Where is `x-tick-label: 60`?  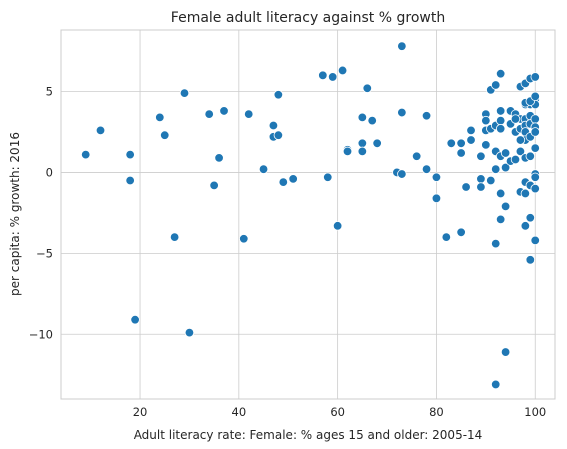 x-tick-label: 60 is located at coordinates (337, 412).